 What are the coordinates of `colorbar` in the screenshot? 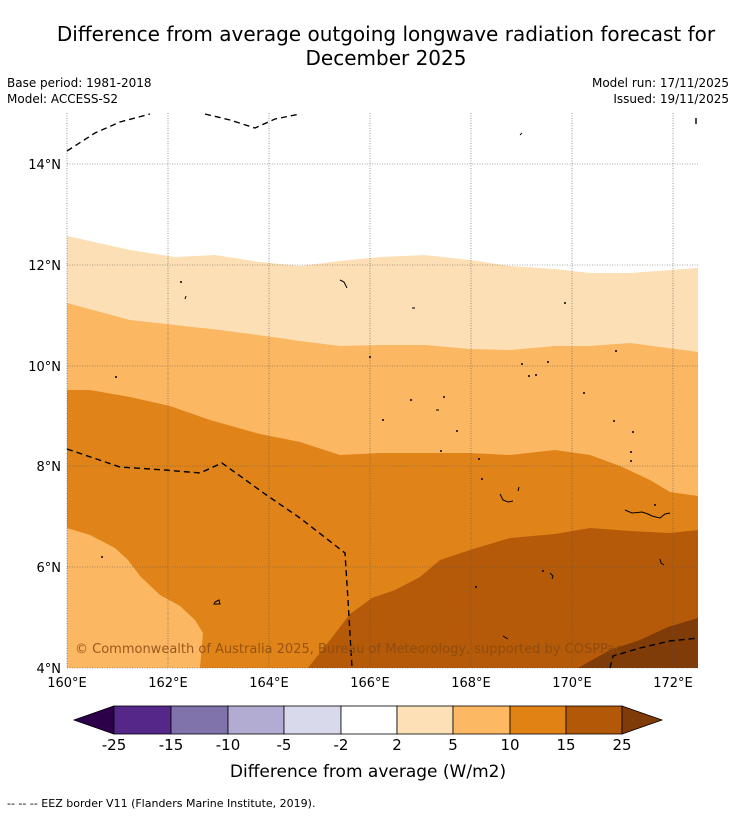 It's located at (368, 720).